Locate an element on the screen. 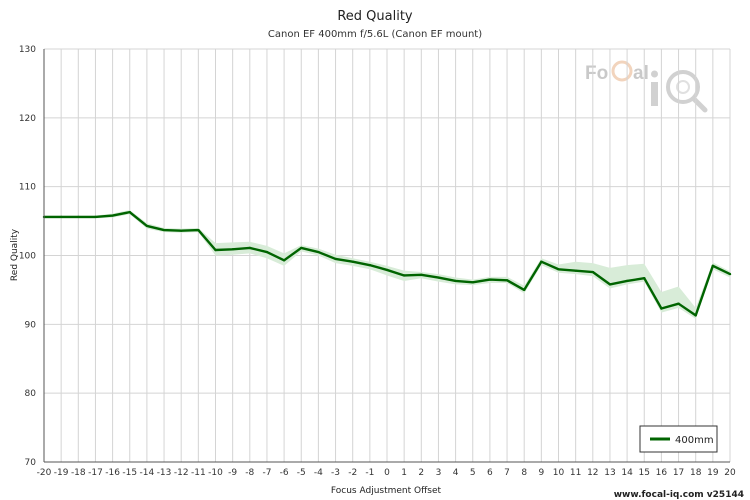  x-tick-label: 11 is located at coordinates (575, 473).